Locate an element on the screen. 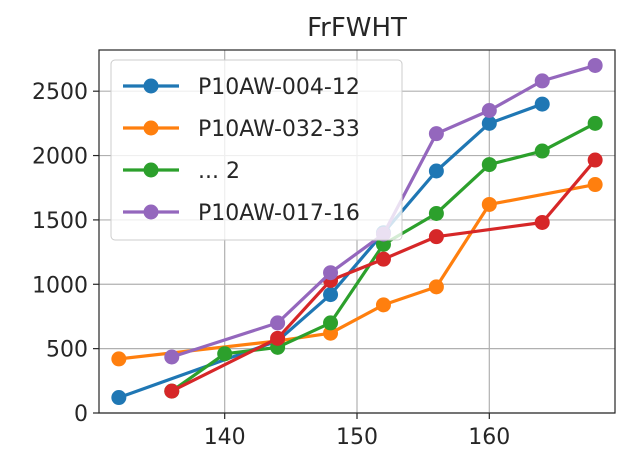 The width and height of the screenshot is (621, 459). legend-item: P10AW-017-16 is located at coordinates (241, 213).